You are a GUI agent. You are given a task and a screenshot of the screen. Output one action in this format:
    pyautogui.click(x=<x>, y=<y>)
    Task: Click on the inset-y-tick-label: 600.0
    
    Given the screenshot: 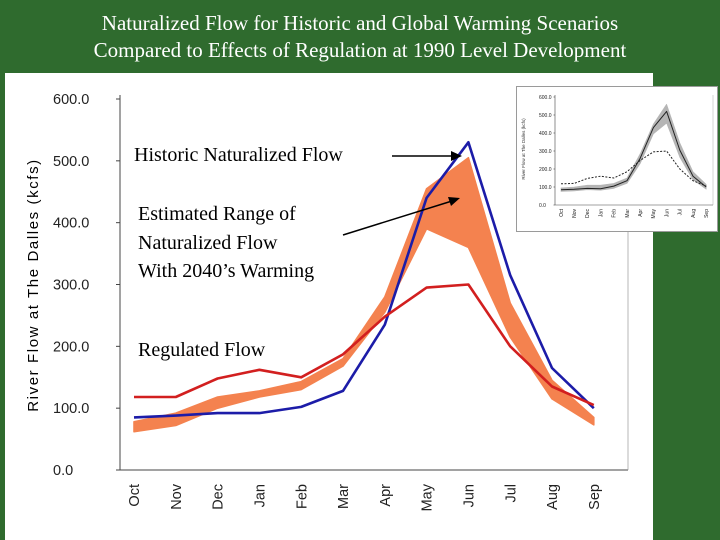 What is the action you would take?
    pyautogui.click(x=545, y=98)
    